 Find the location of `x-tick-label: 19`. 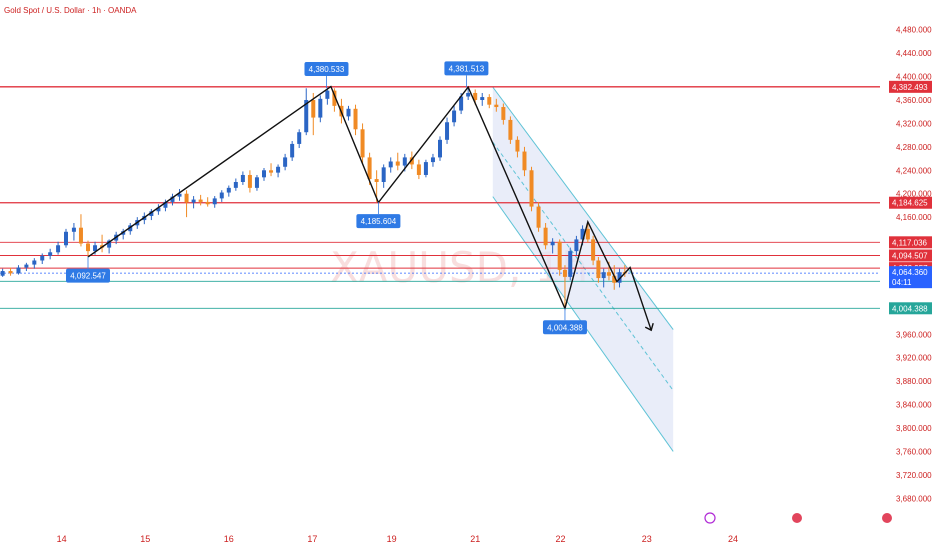

x-tick-label: 19 is located at coordinates (392, 539).